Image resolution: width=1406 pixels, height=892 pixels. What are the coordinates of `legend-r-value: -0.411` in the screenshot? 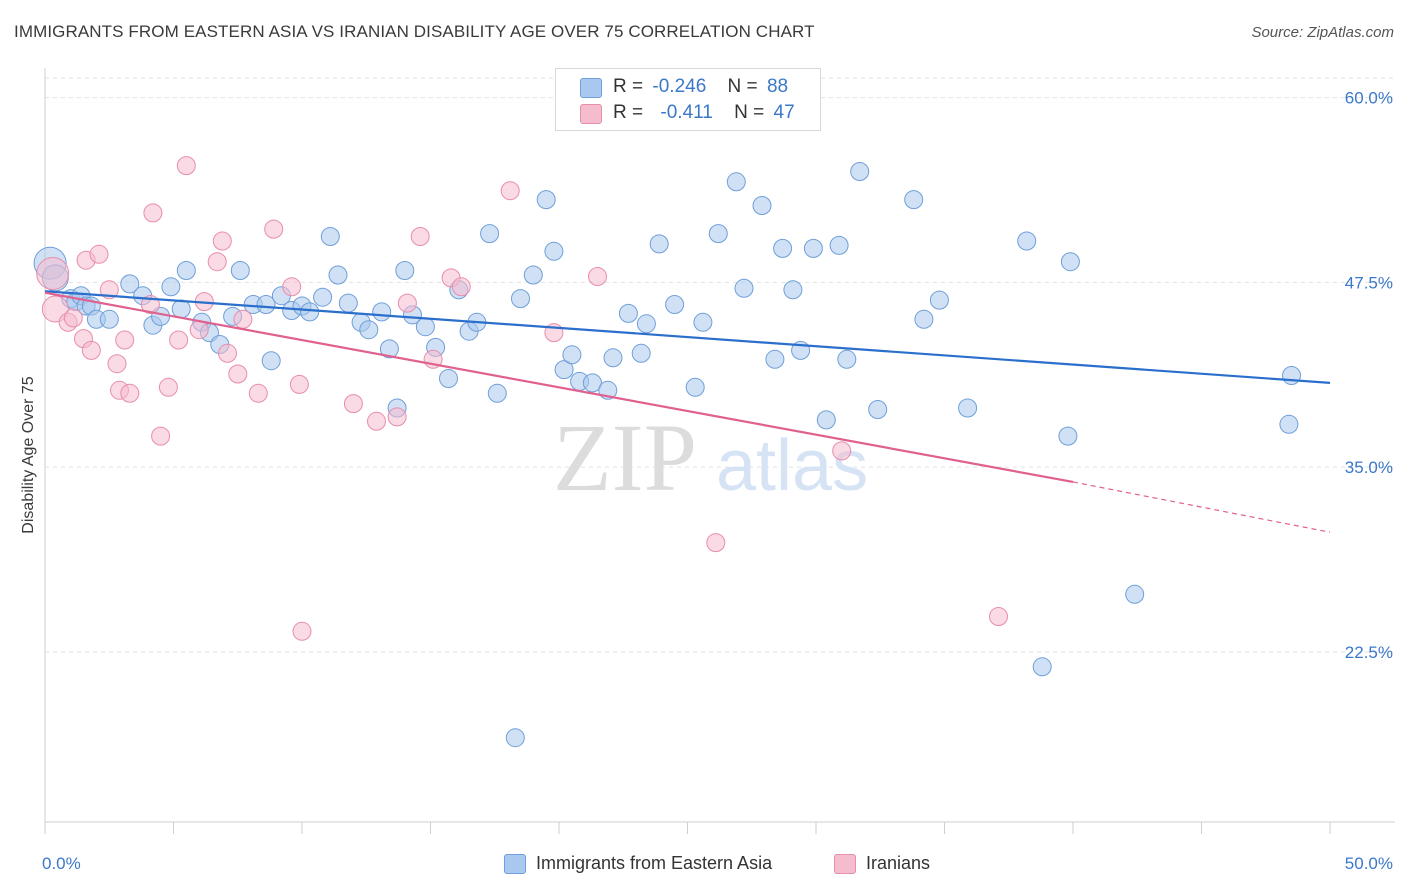 It's located at (686, 112).